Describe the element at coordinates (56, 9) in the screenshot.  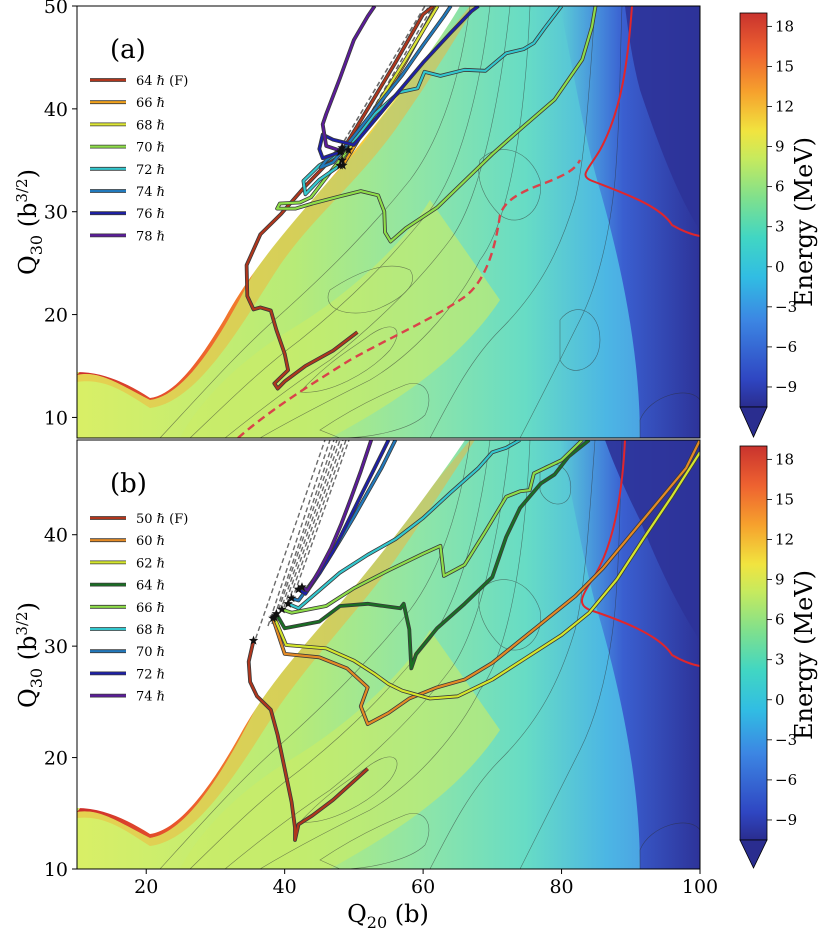
I see `y-tick-label-4: 50` at that location.